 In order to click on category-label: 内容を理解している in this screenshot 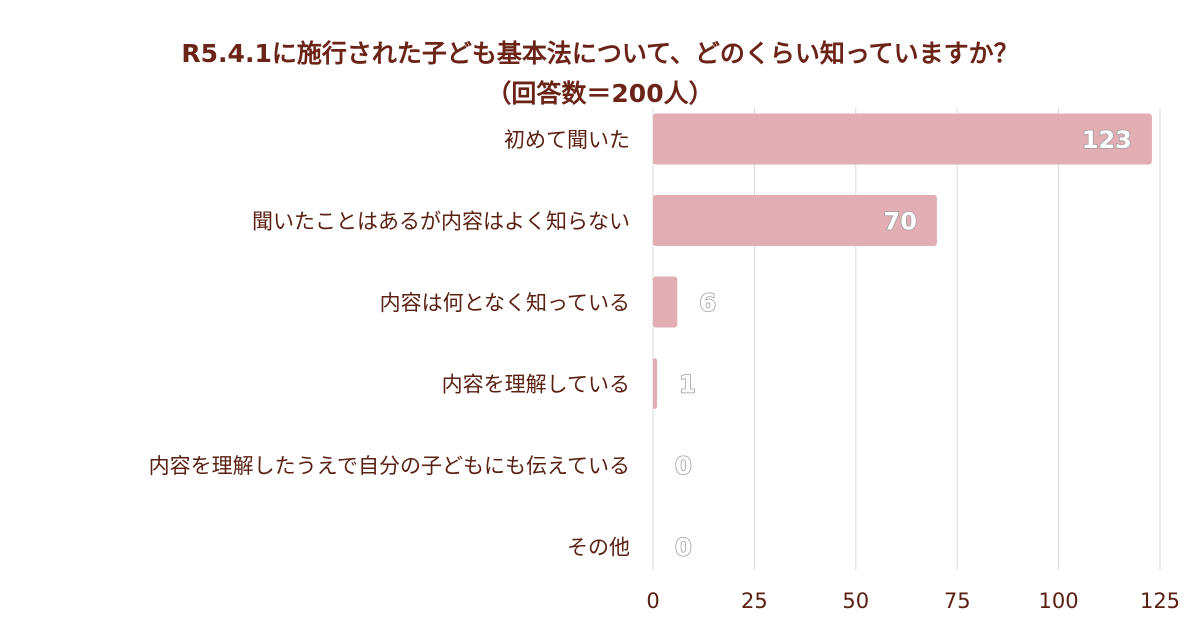, I will do `click(536, 385)`.